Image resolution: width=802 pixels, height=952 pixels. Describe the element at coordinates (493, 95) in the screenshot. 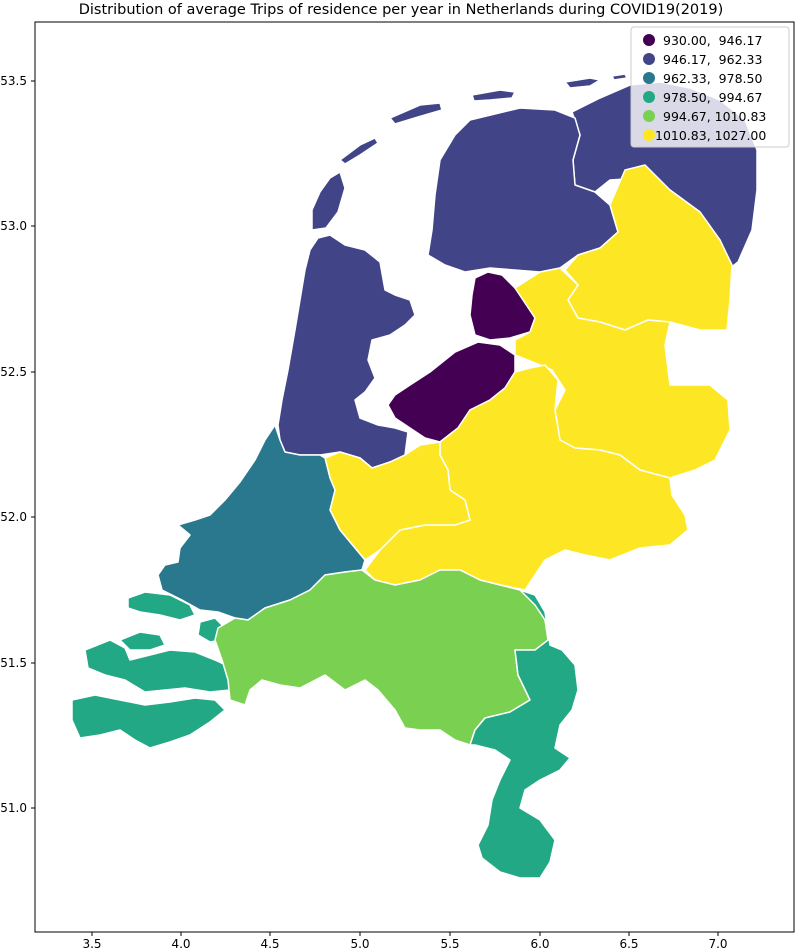

I see `wadden-island-ameland` at that location.